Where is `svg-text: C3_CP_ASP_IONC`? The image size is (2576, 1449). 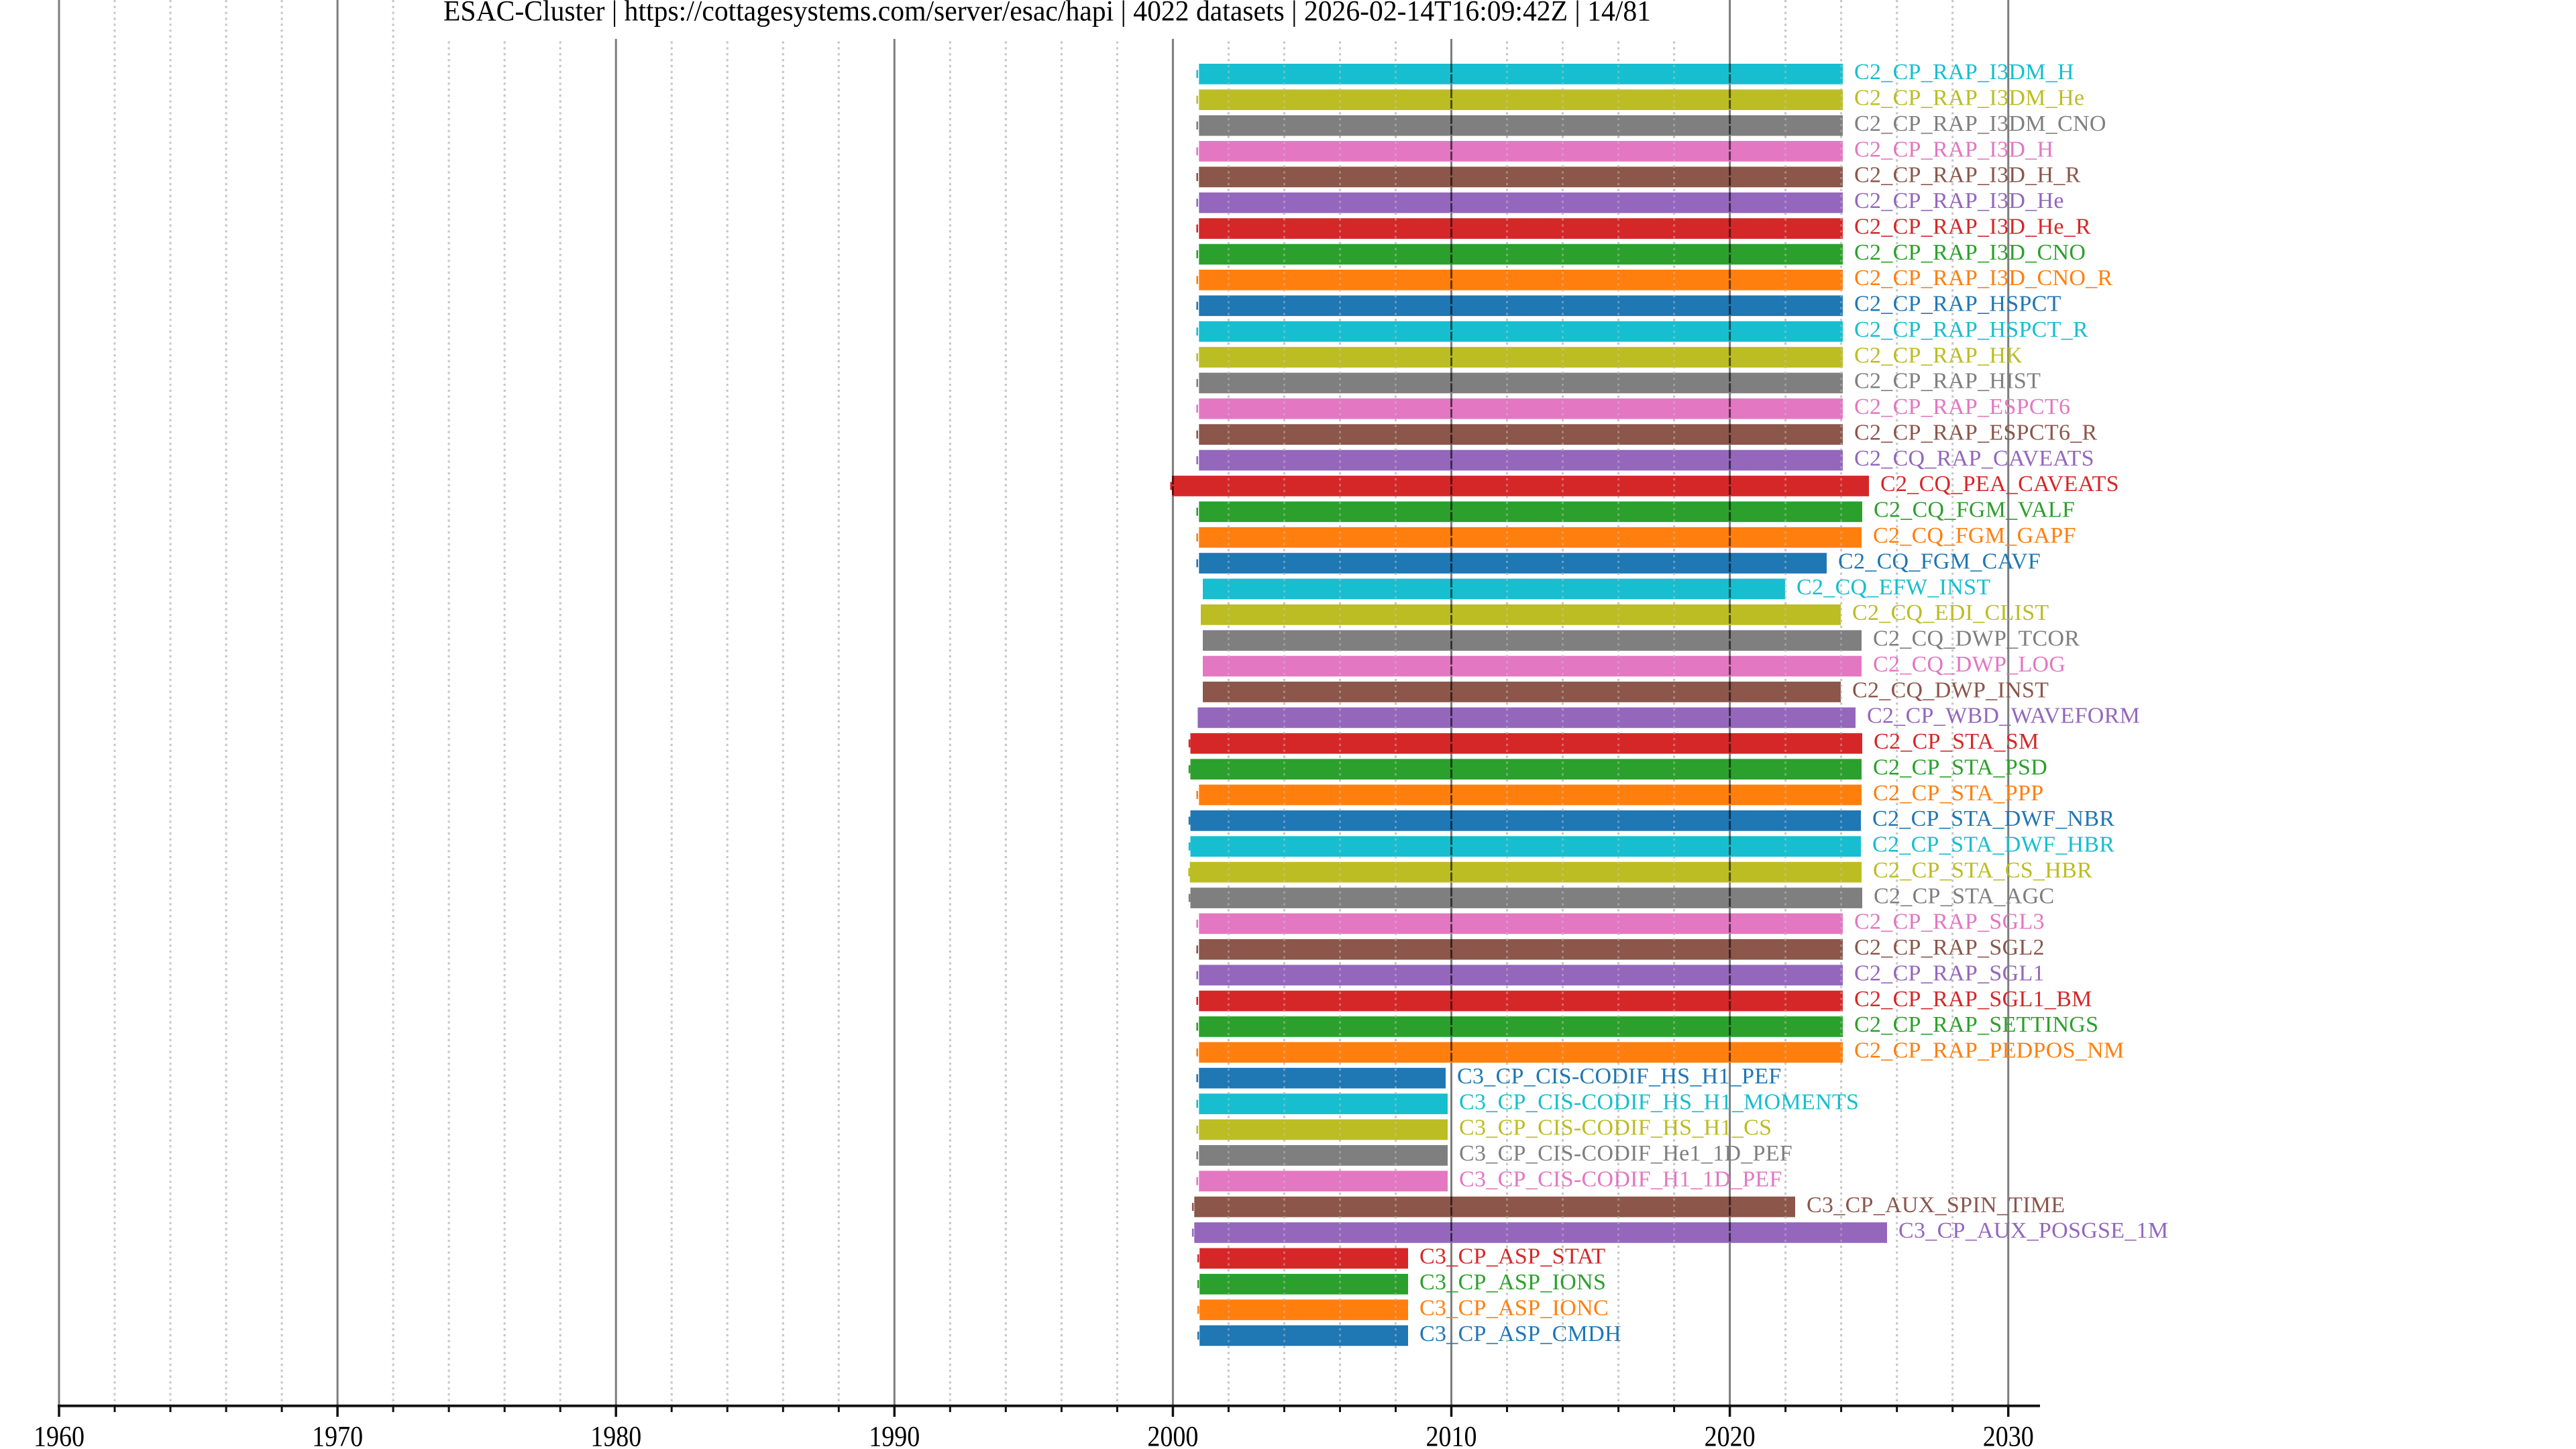 svg-text: C3_CP_ASP_IONC is located at coordinates (1514, 1307).